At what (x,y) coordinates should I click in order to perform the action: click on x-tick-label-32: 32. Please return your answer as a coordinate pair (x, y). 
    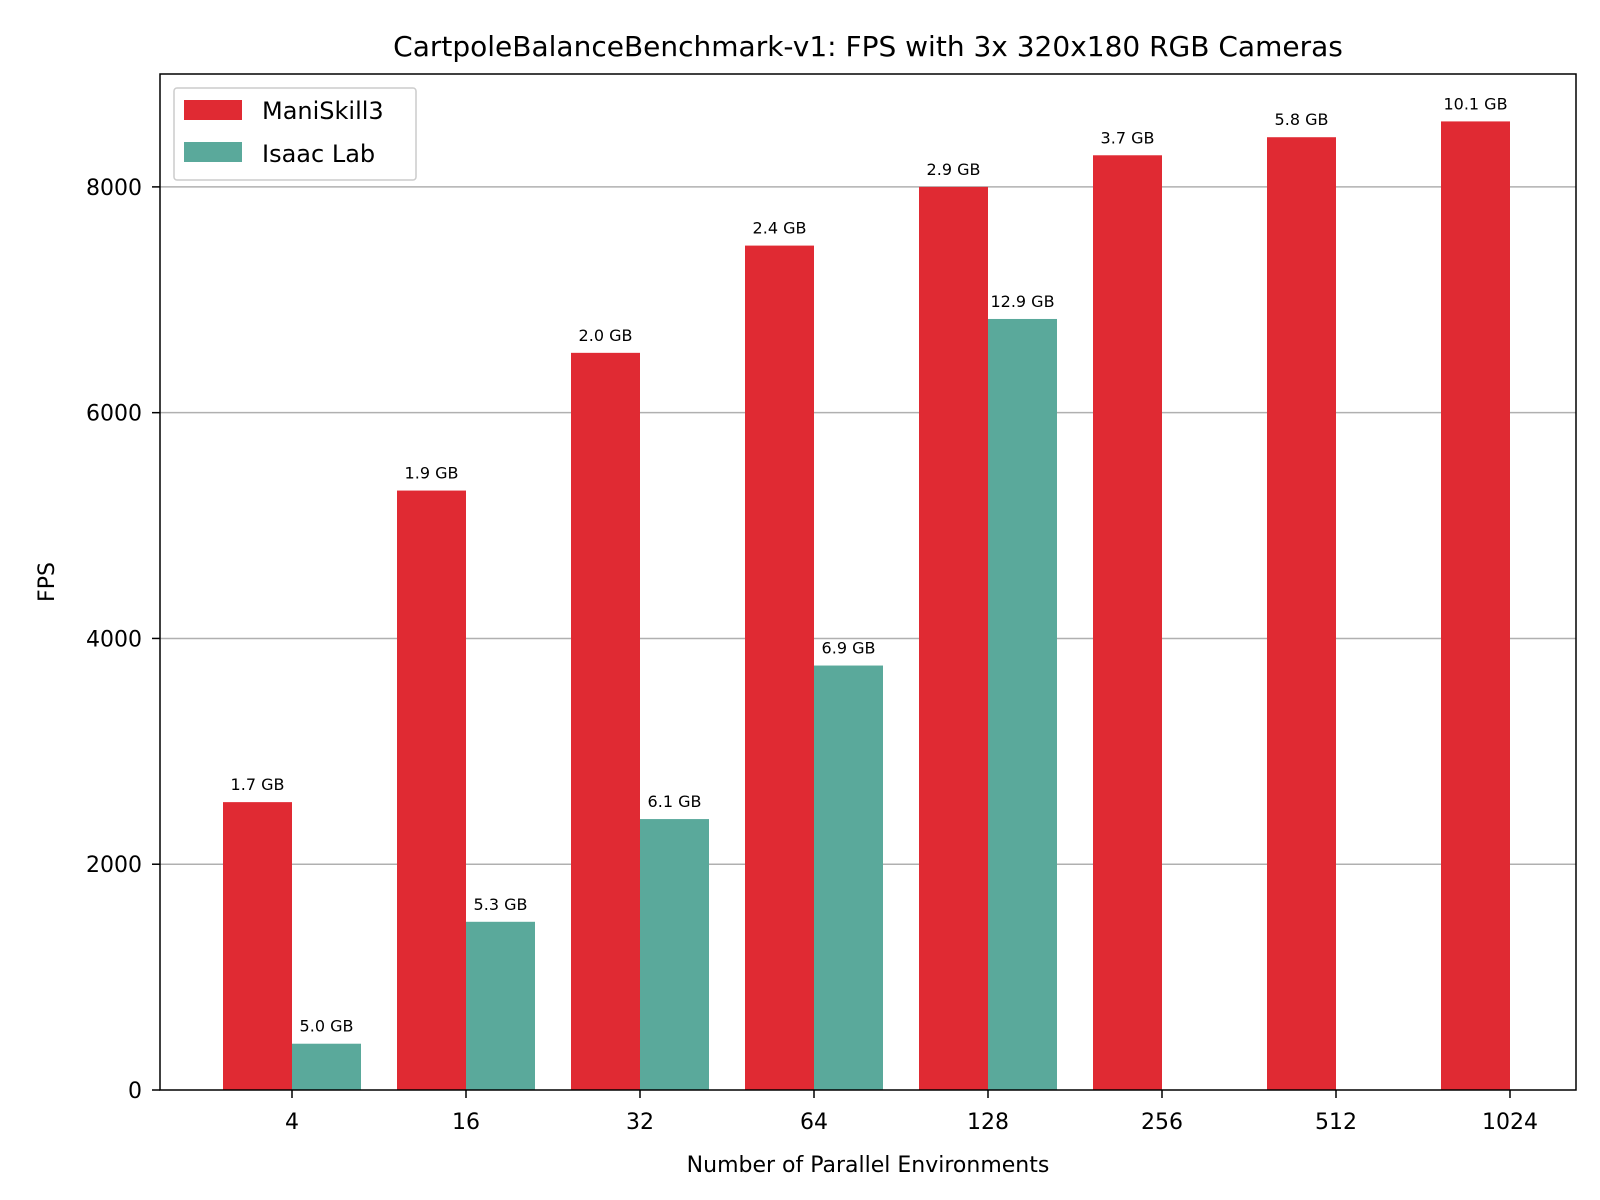
    Looking at the image, I should click on (640, 1122).